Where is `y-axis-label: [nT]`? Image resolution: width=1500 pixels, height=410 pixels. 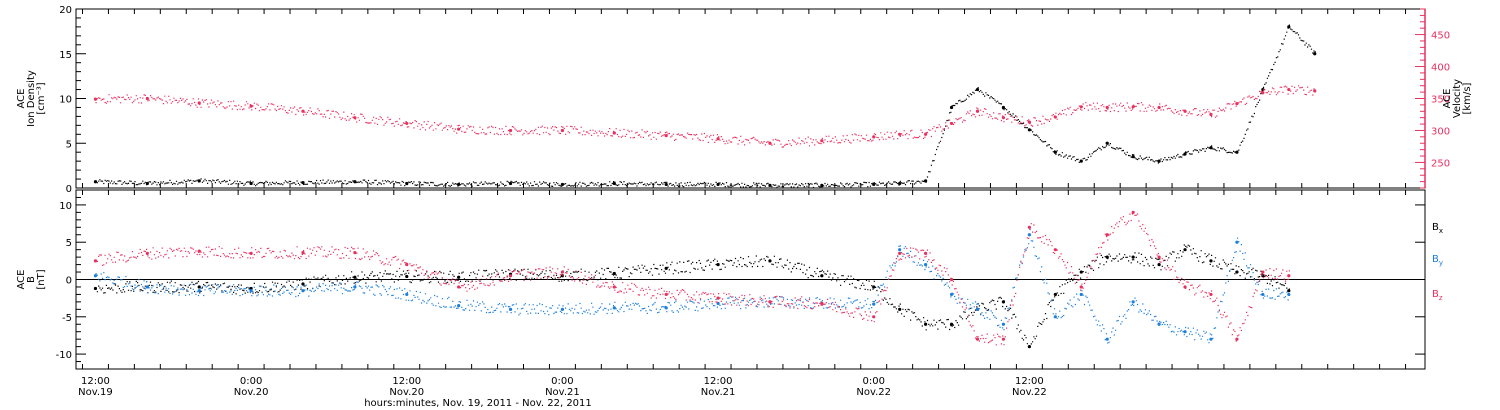
y-axis-label: [nT] is located at coordinates (41, 279).